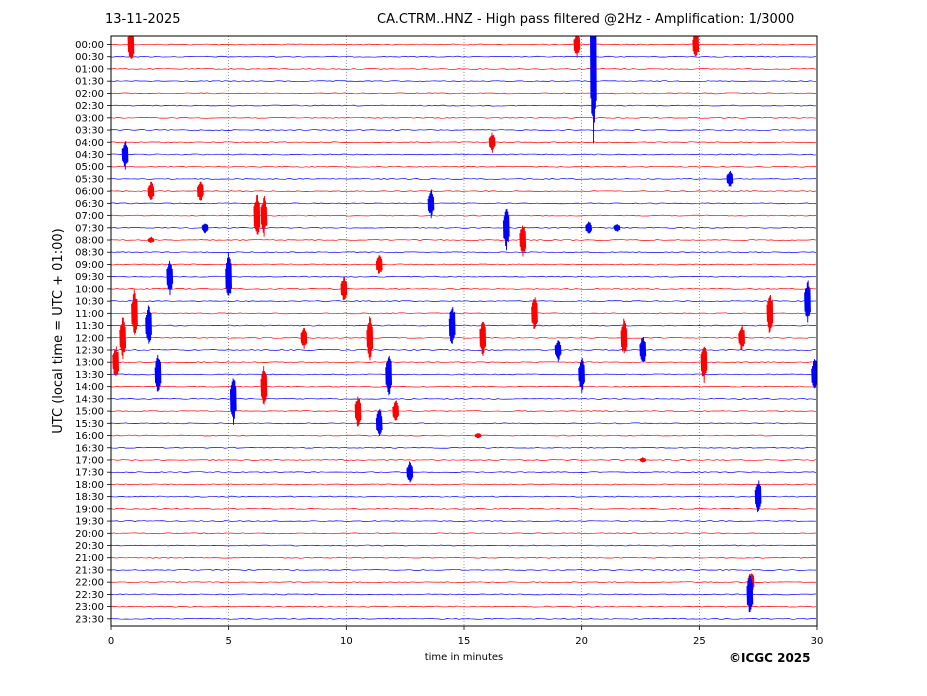 The width and height of the screenshot is (927, 696). What do you see at coordinates (464, 496) in the screenshot?
I see `trace-row-18:30` at bounding box center [464, 496].